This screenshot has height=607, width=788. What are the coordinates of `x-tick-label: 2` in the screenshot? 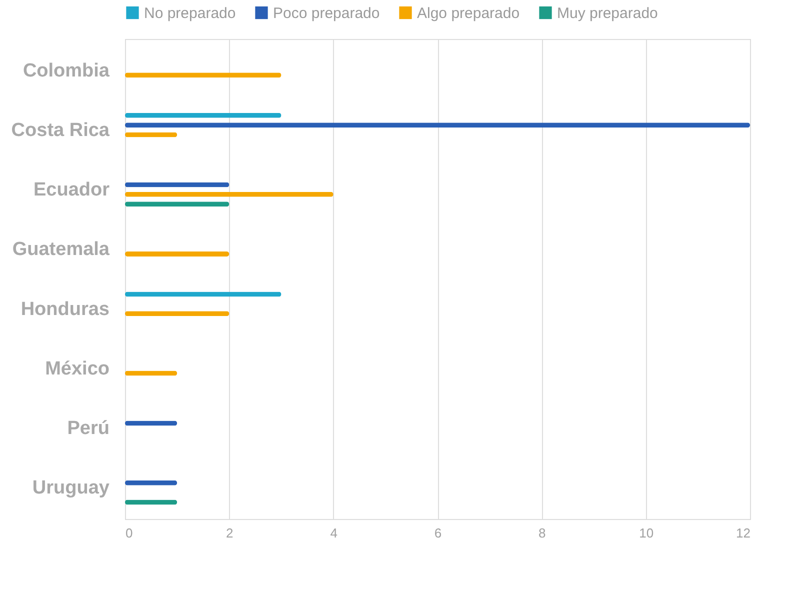 It's located at (230, 533).